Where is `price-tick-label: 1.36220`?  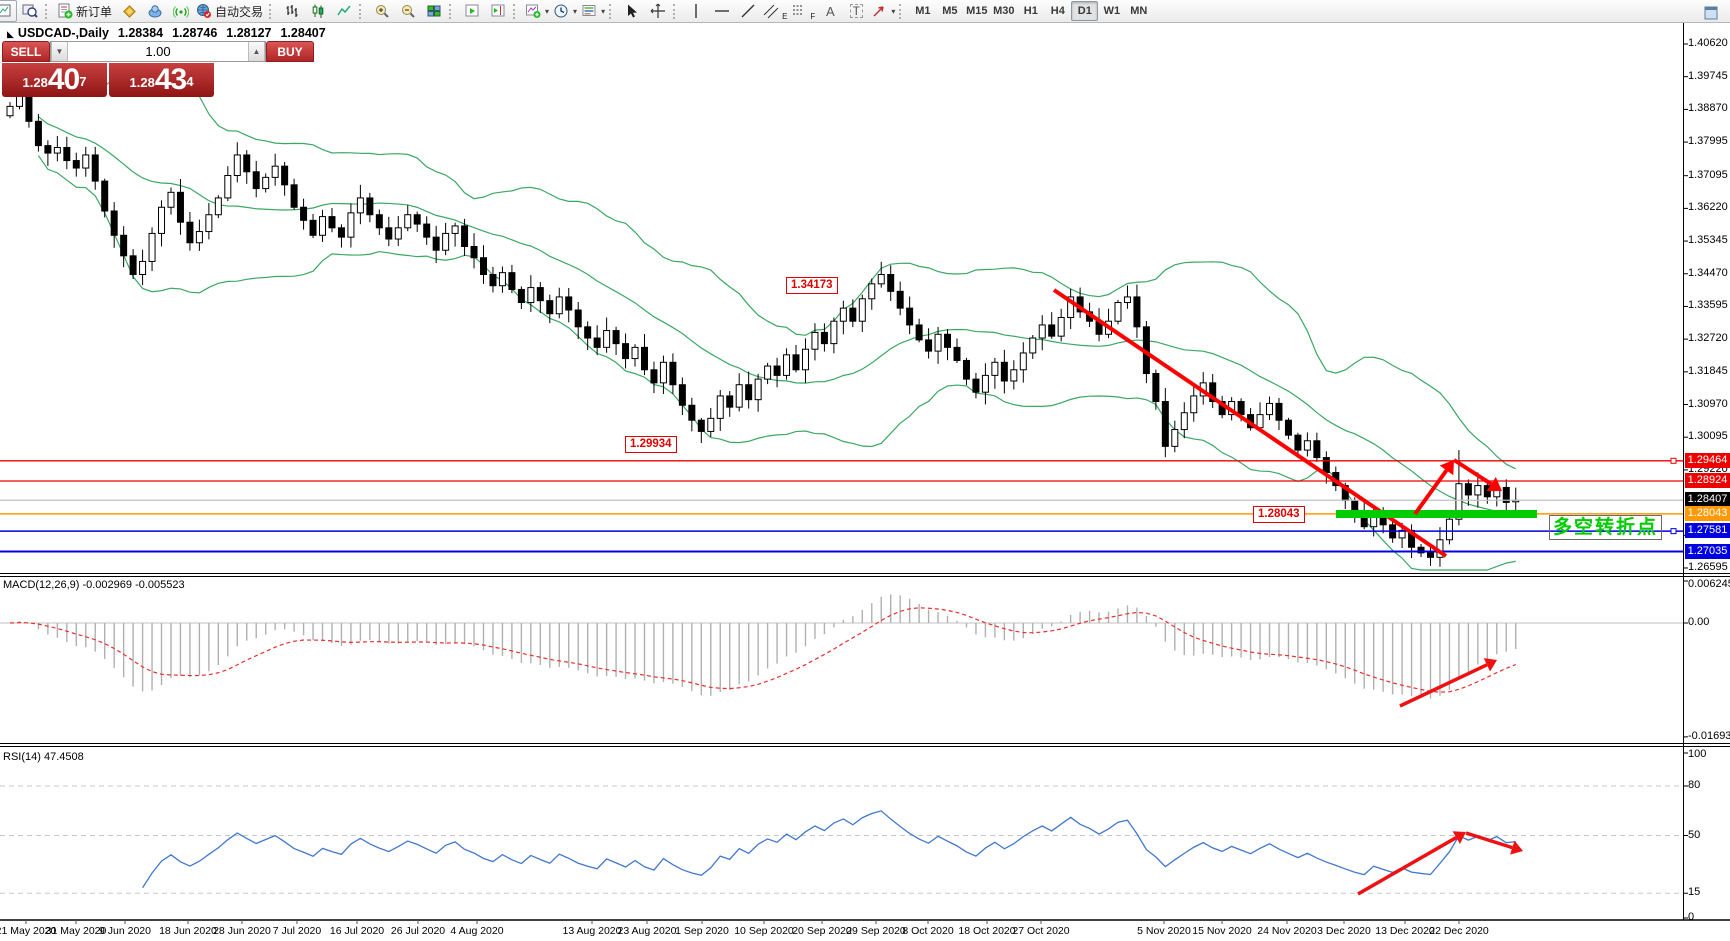 price-tick-label: 1.36220 is located at coordinates (1708, 207).